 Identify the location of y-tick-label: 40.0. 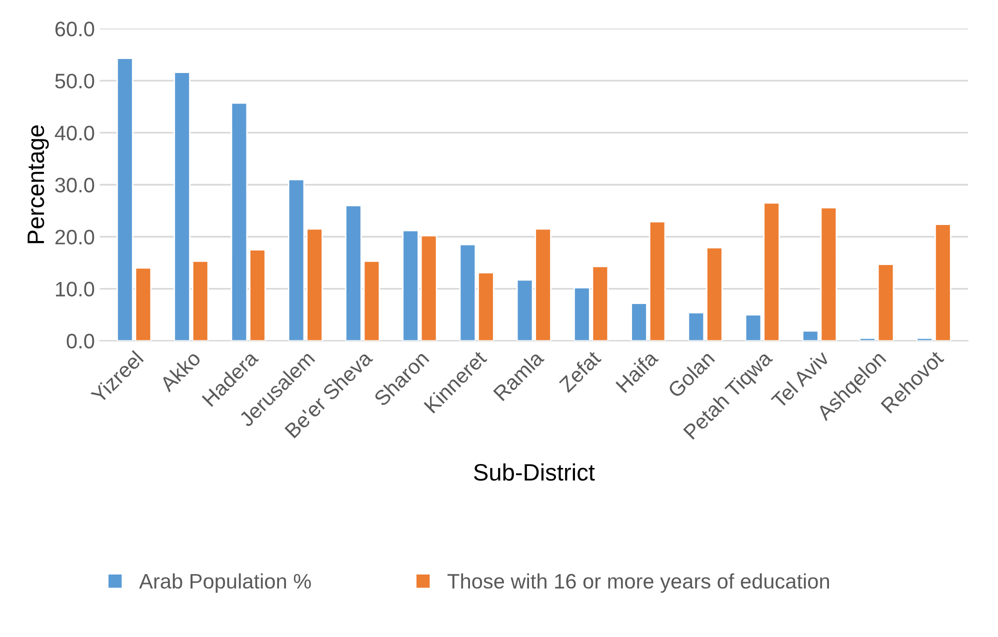
(74, 133).